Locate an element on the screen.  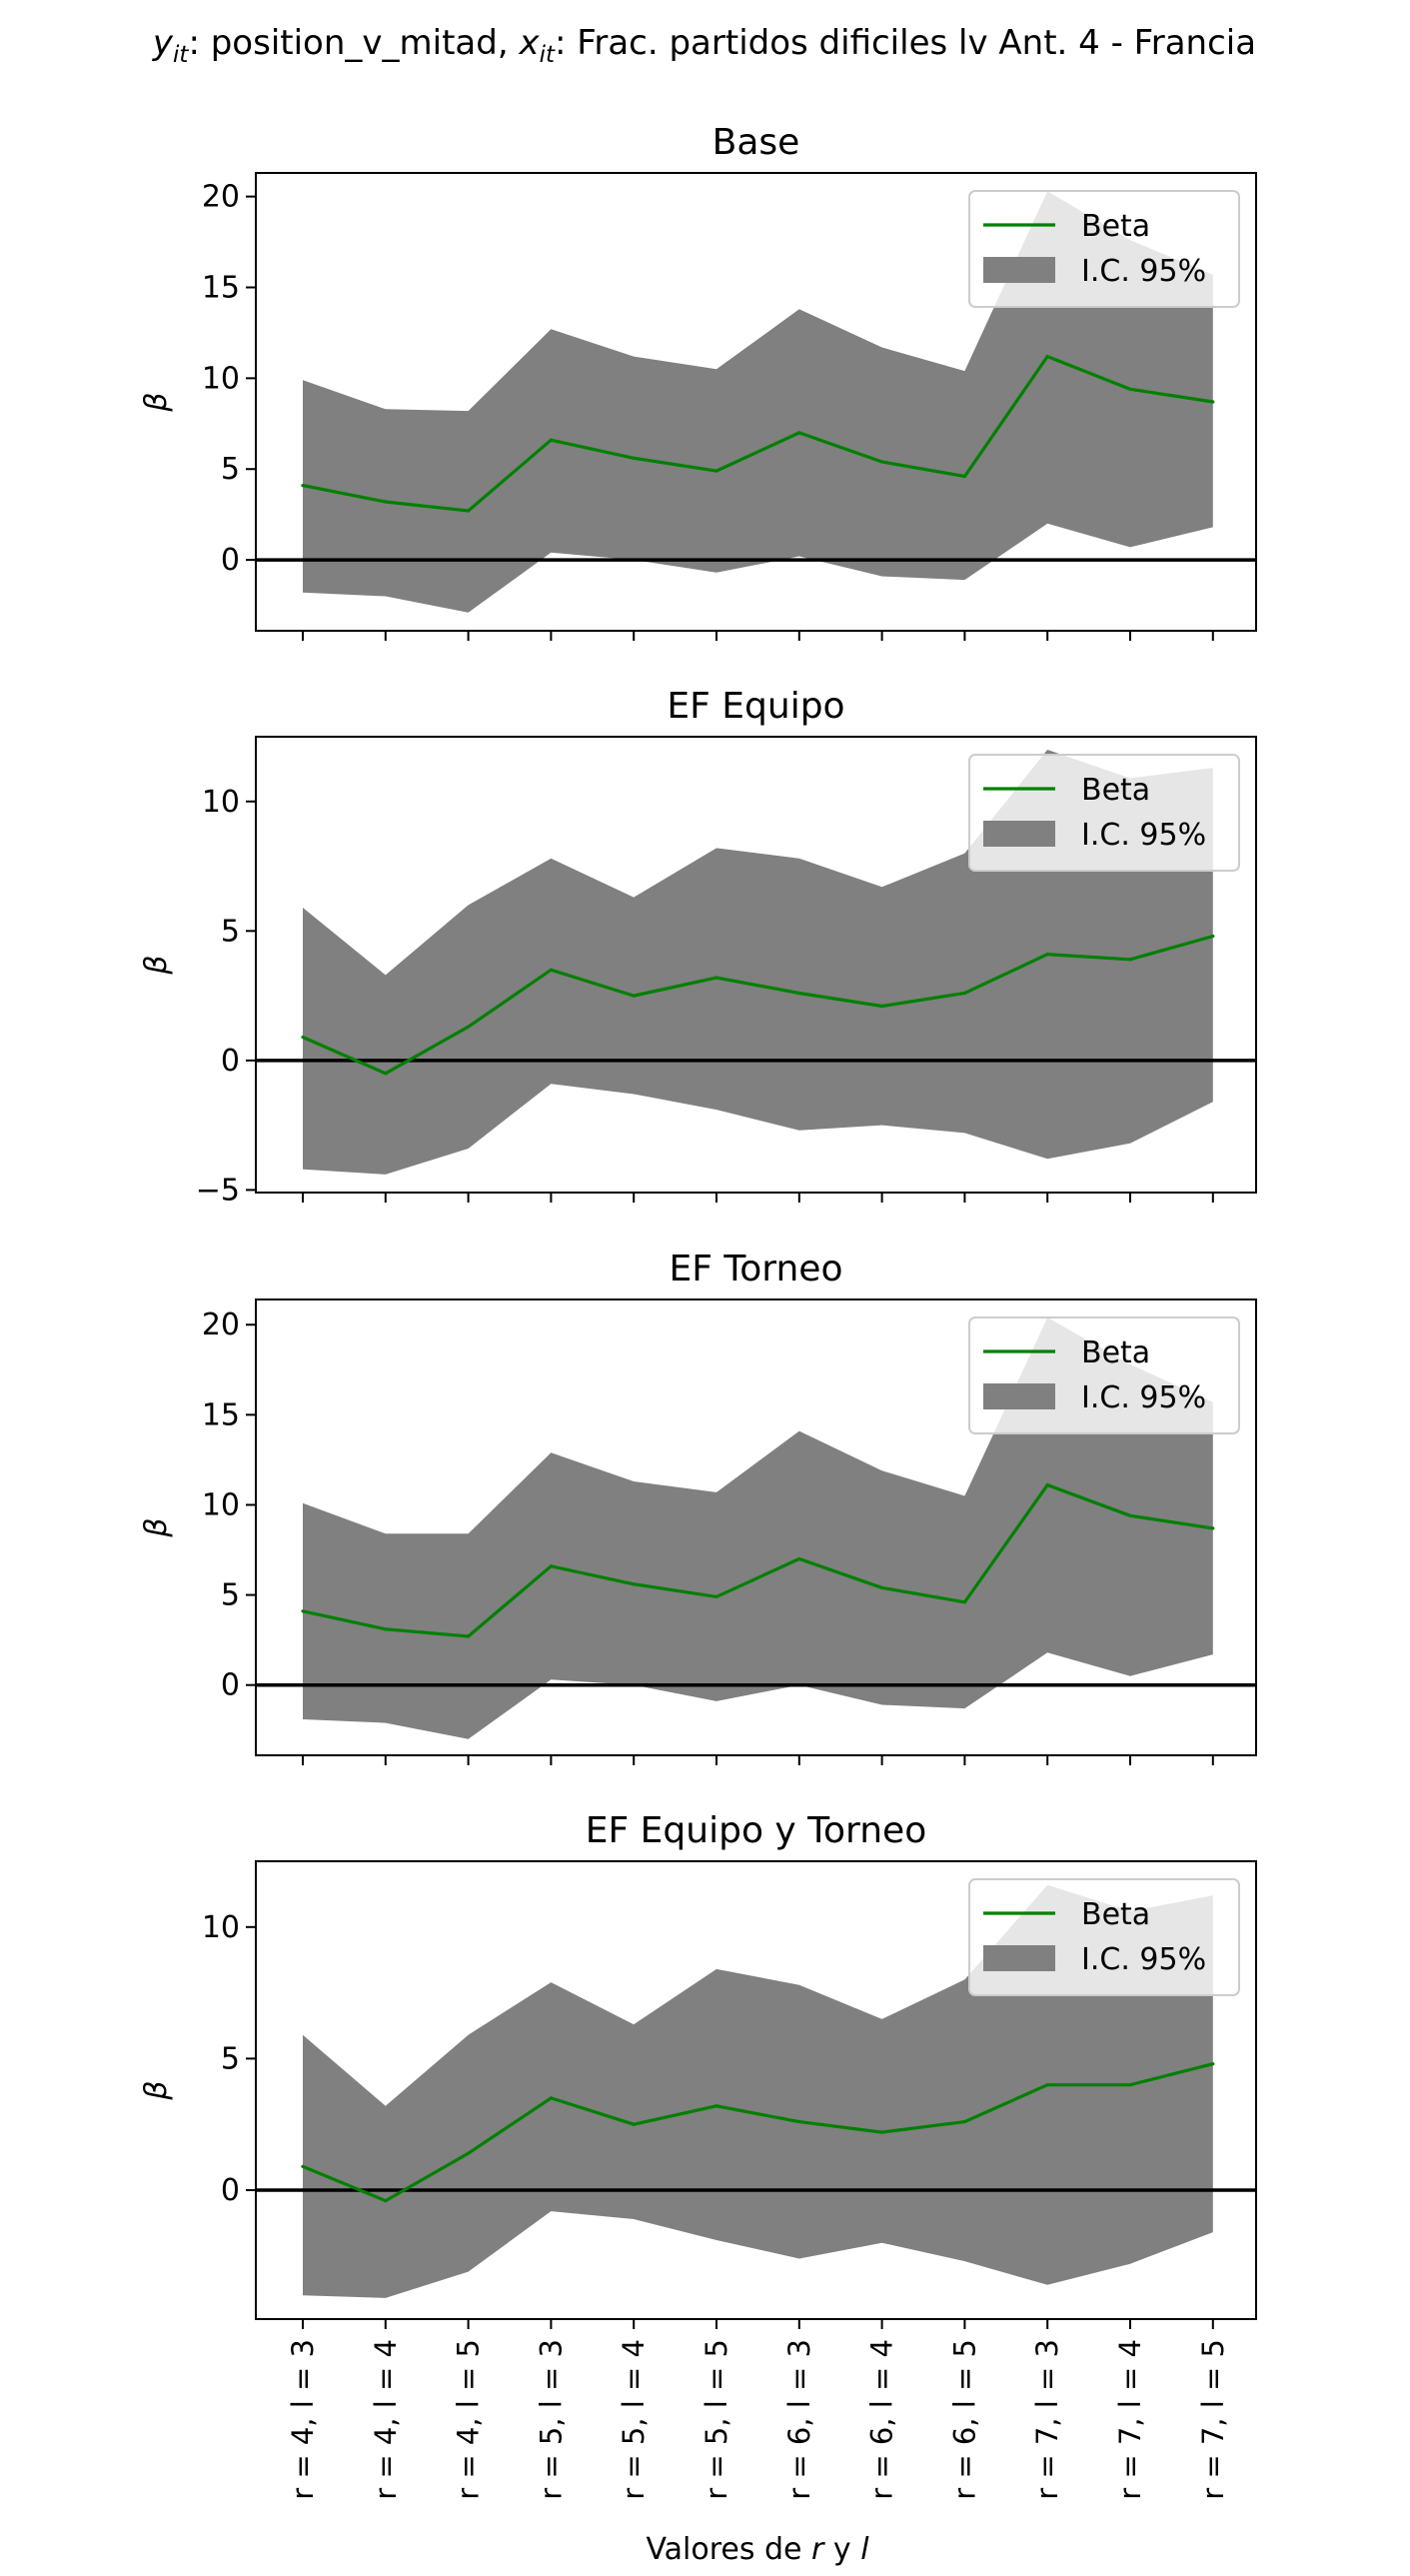
x-tick-label: r = 6, l = 4 is located at coordinates (882, 2419).